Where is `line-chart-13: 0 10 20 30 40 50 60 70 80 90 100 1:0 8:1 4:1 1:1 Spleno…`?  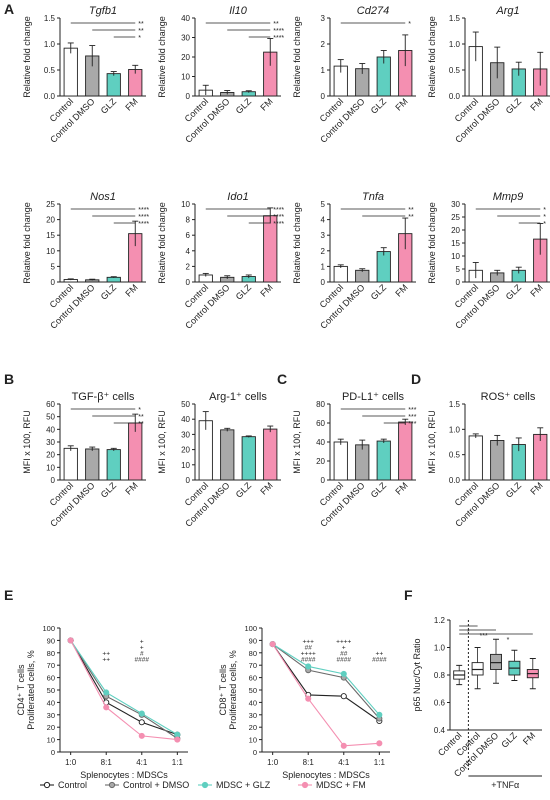
line-chart-13: 0 10 20 30 40 50 60 70 80 90 100 1:0 8:1 4:1 1:1 Spleno… is located at coordinates (304, 702).